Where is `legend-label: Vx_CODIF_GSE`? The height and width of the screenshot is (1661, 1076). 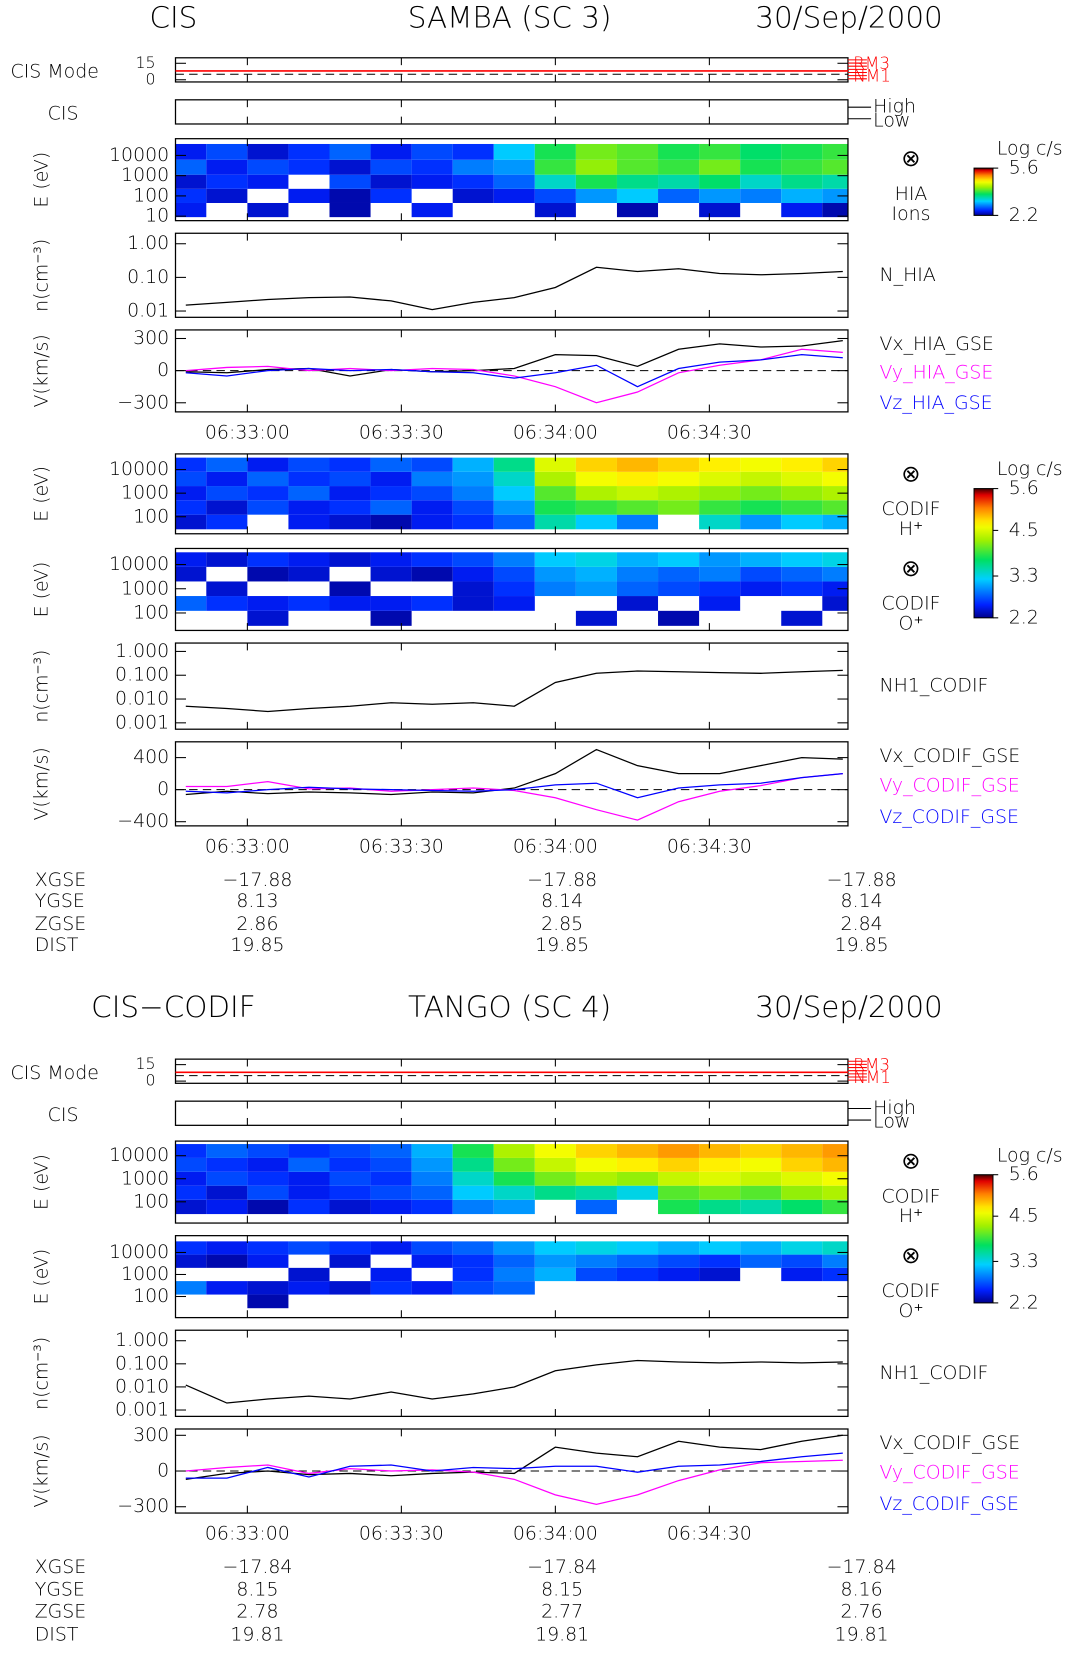 legend-label: Vx_CODIF_GSE is located at coordinates (949, 1443).